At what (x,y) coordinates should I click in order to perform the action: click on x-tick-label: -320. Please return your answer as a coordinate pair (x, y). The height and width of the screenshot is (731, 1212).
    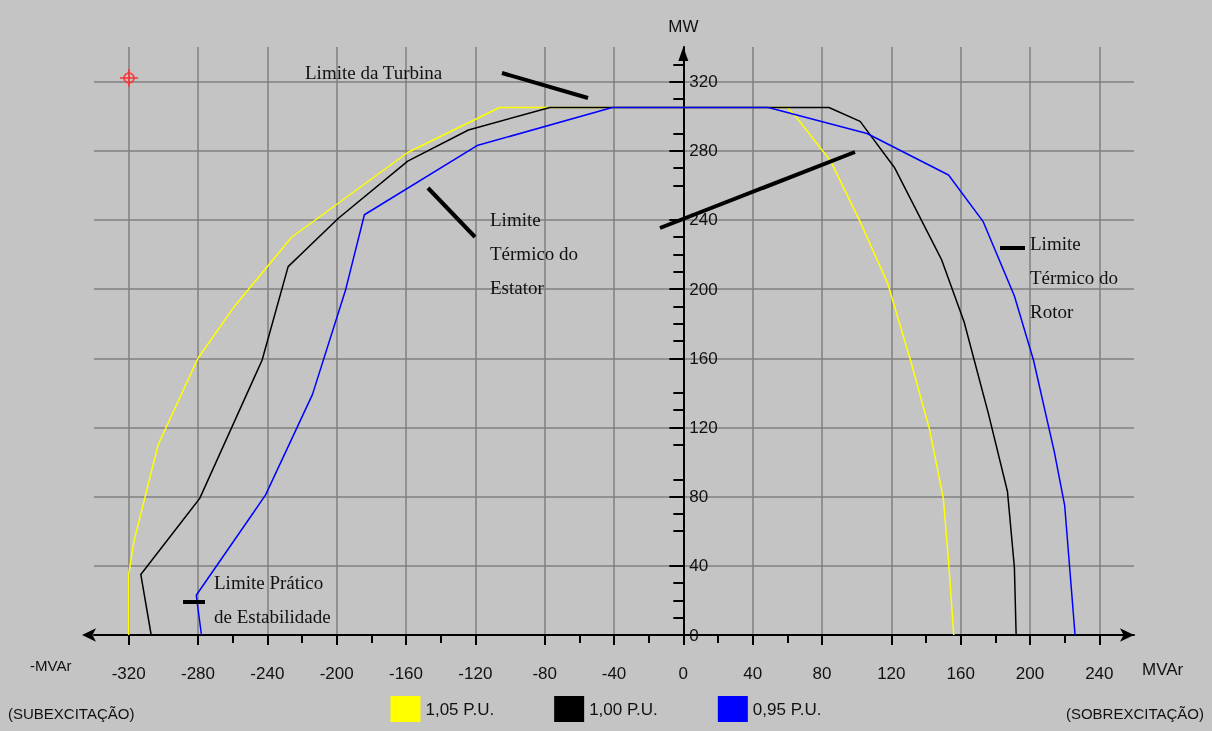
    Looking at the image, I should click on (128, 673).